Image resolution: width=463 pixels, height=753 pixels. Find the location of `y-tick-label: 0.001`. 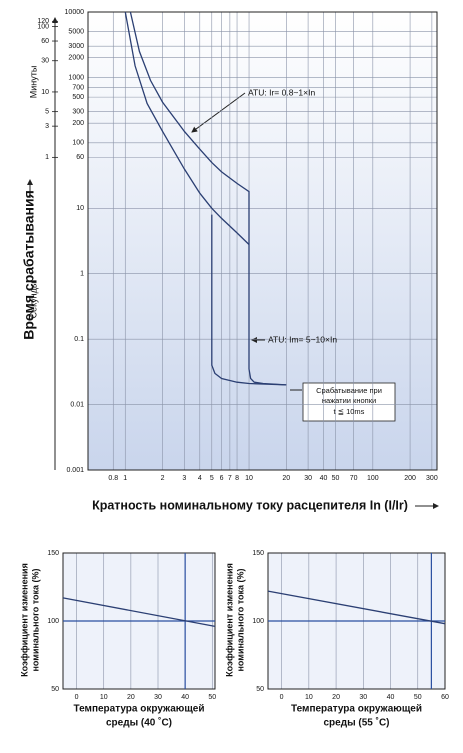

y-tick-label: 0.001 is located at coordinates (75, 470).